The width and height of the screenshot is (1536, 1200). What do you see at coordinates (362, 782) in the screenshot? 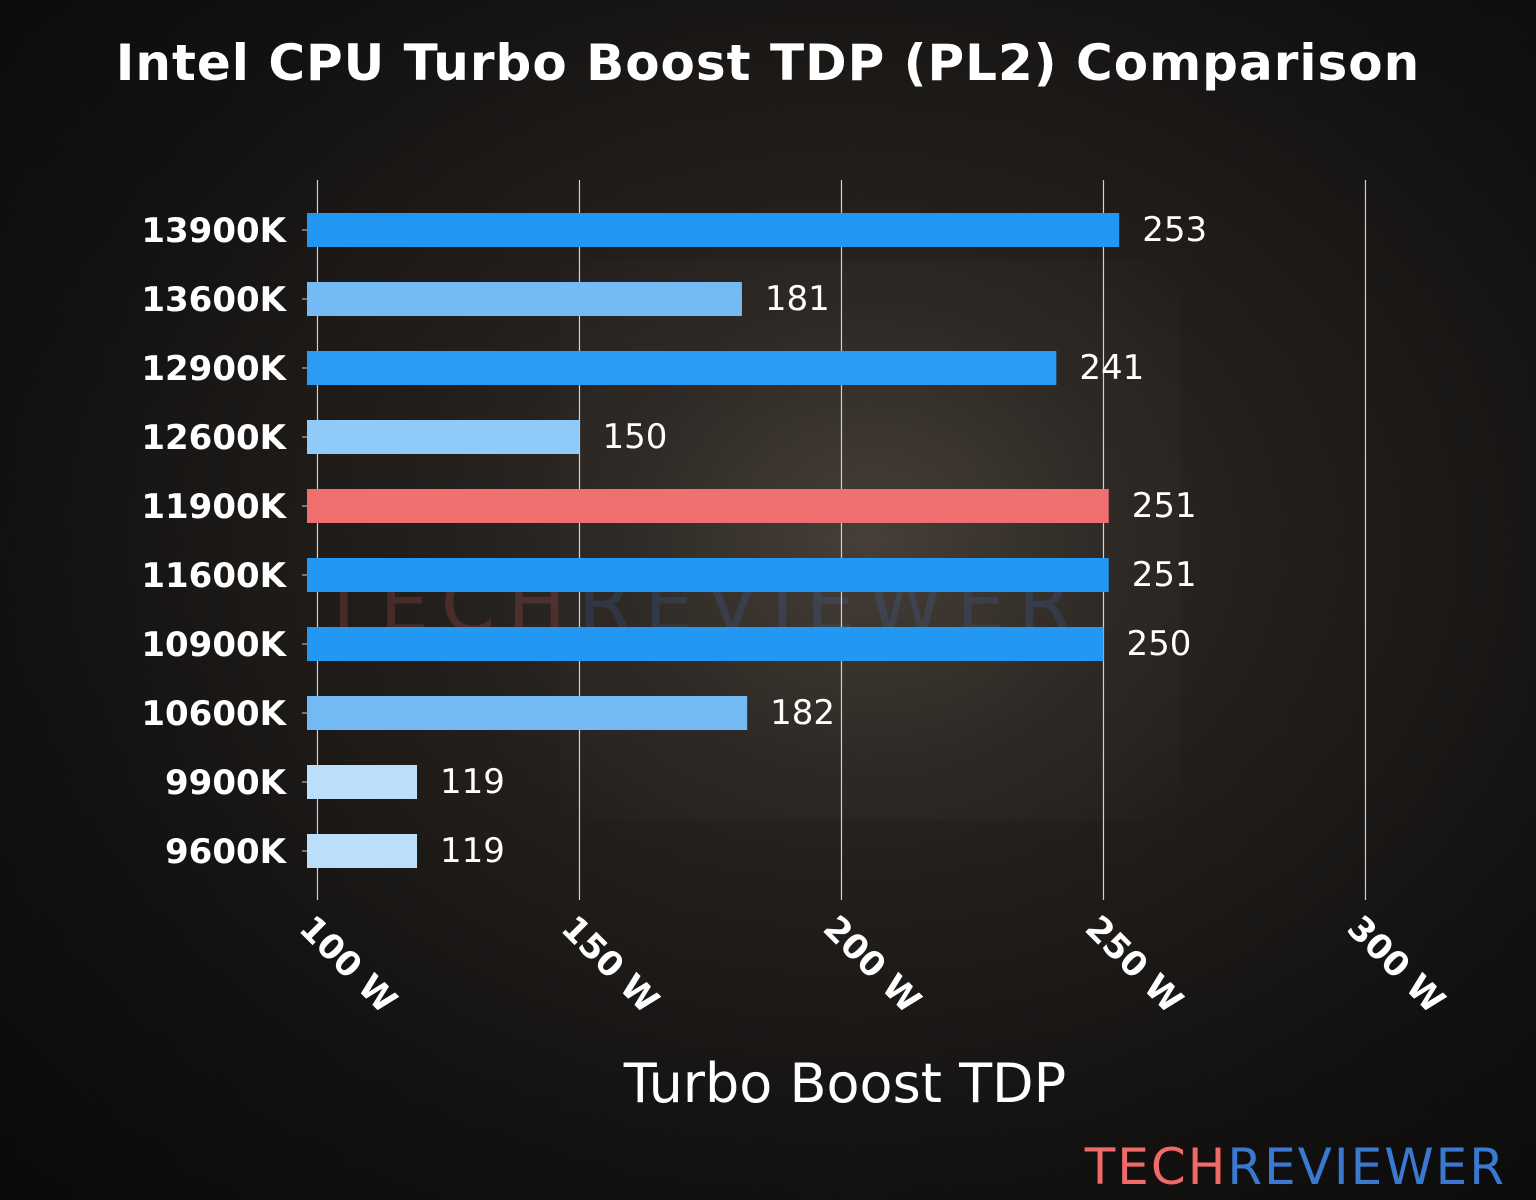
I see `bar-9900K` at bounding box center [362, 782].